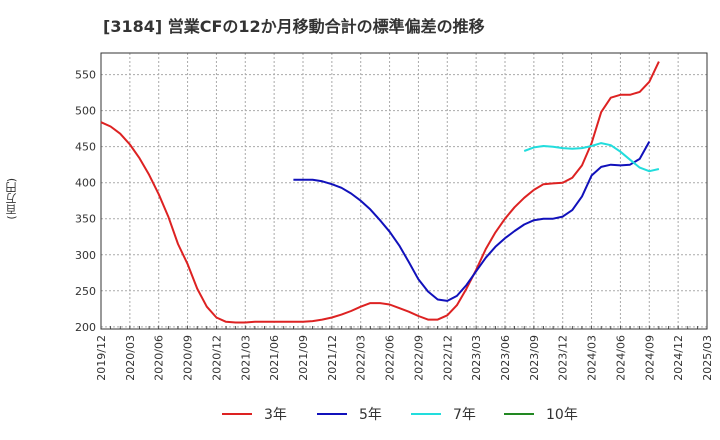 The height and width of the screenshot is (440, 720). What do you see at coordinates (563, 358) in the screenshot?
I see `x-tick-label: 2023/12` at bounding box center [563, 358].